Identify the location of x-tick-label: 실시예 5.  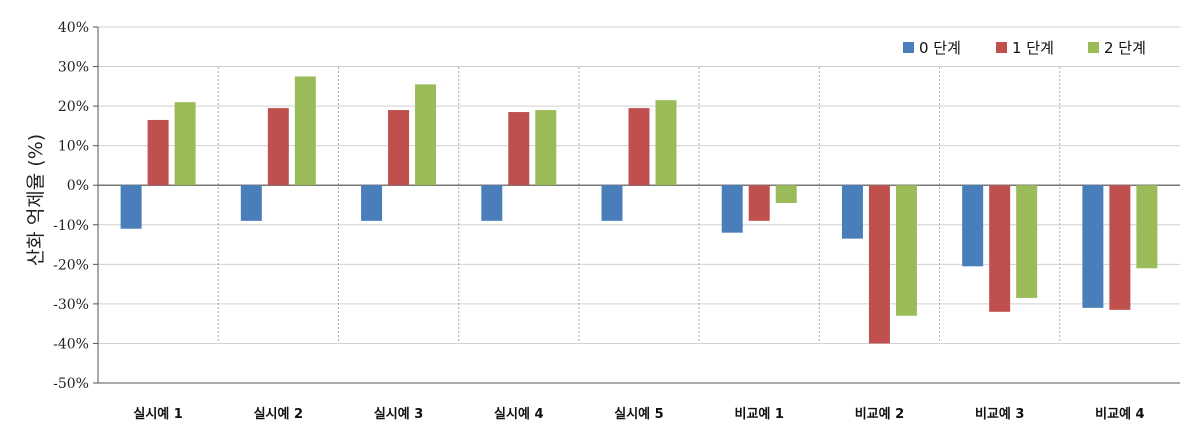
(638, 414).